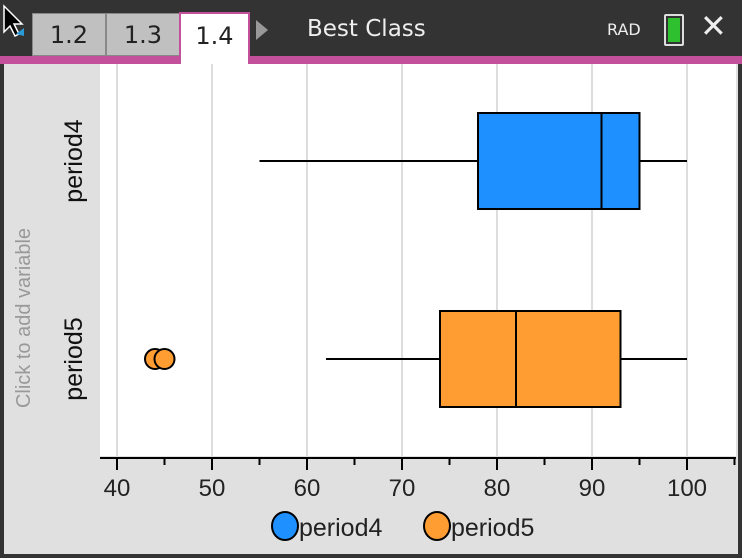 The width and height of the screenshot is (742, 558). What do you see at coordinates (214, 38) in the screenshot?
I see `tab-1-4: 1.4` at bounding box center [214, 38].